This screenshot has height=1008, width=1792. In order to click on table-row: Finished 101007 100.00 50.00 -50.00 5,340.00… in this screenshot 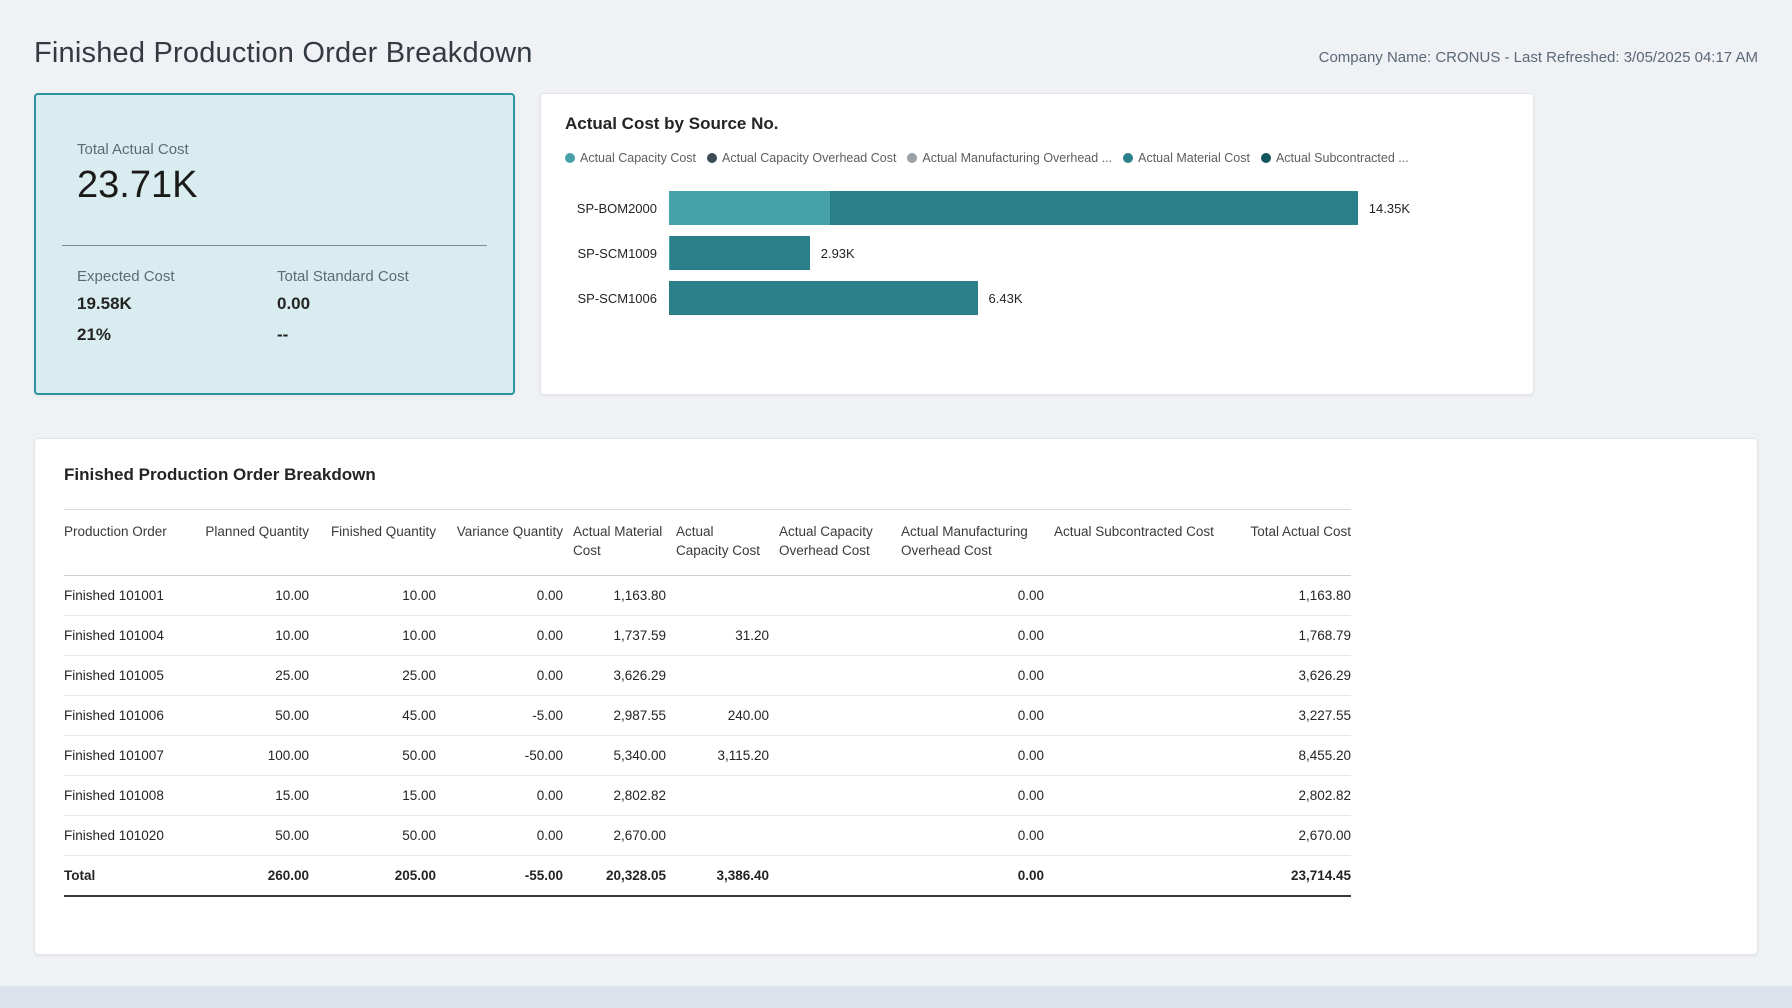, I will do `click(707, 755)`.